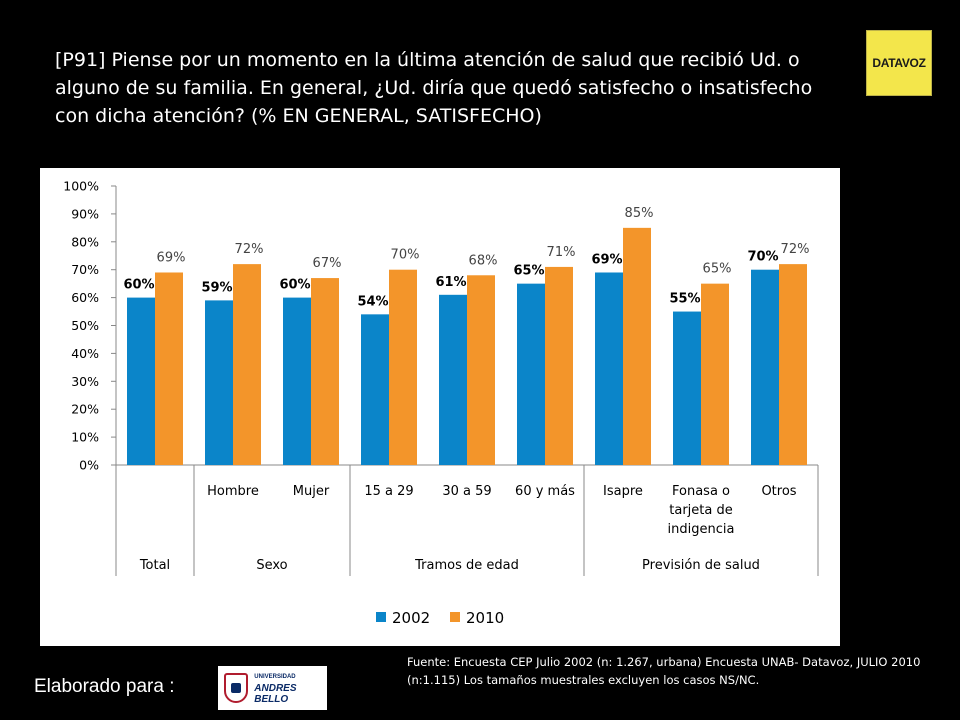 Image resolution: width=960 pixels, height=720 pixels. I want to click on university-logo: UNIVERSIDAD ANDRES BELLO, so click(272, 688).